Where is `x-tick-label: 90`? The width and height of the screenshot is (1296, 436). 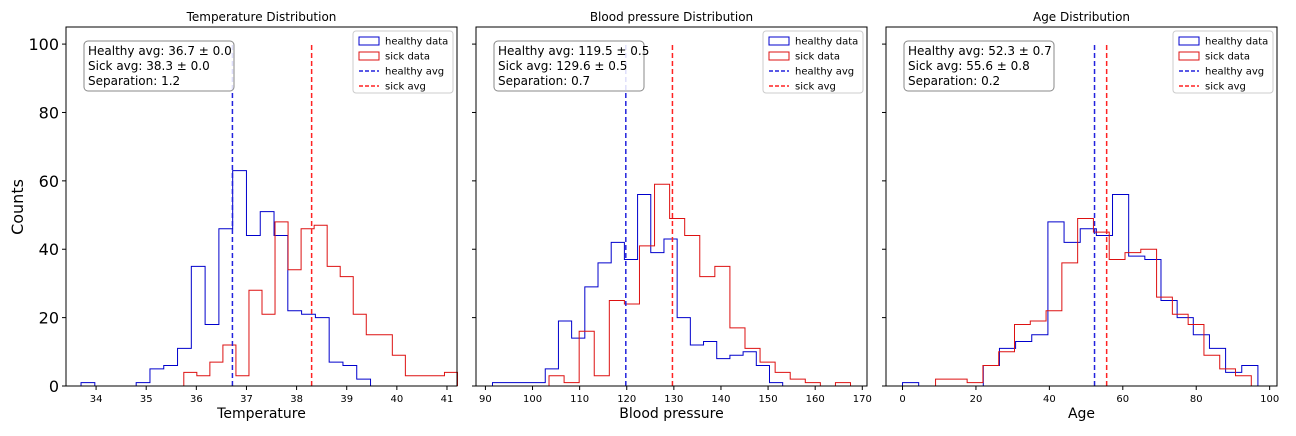
x-tick-label: 90 is located at coordinates (485, 399).